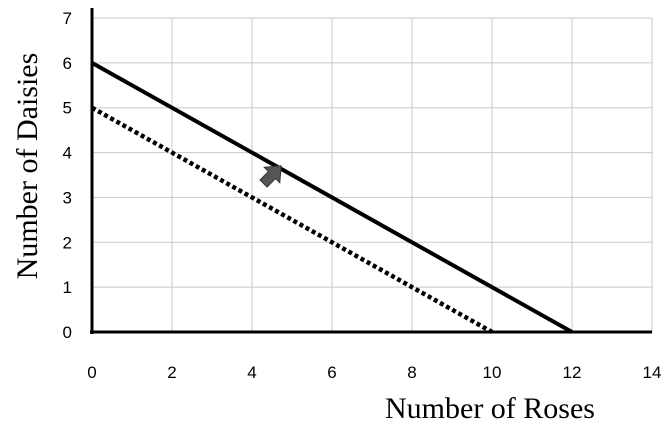 The height and width of the screenshot is (425, 670). What do you see at coordinates (411, 372) in the screenshot?
I see `x-tick-label-8: 8` at bounding box center [411, 372].